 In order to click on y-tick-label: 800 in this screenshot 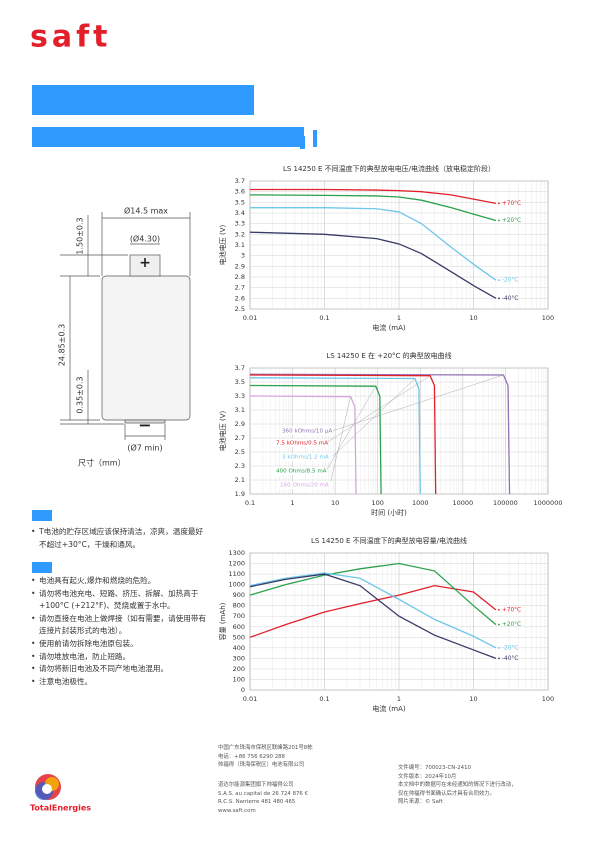, I will do `click(239, 606)`.